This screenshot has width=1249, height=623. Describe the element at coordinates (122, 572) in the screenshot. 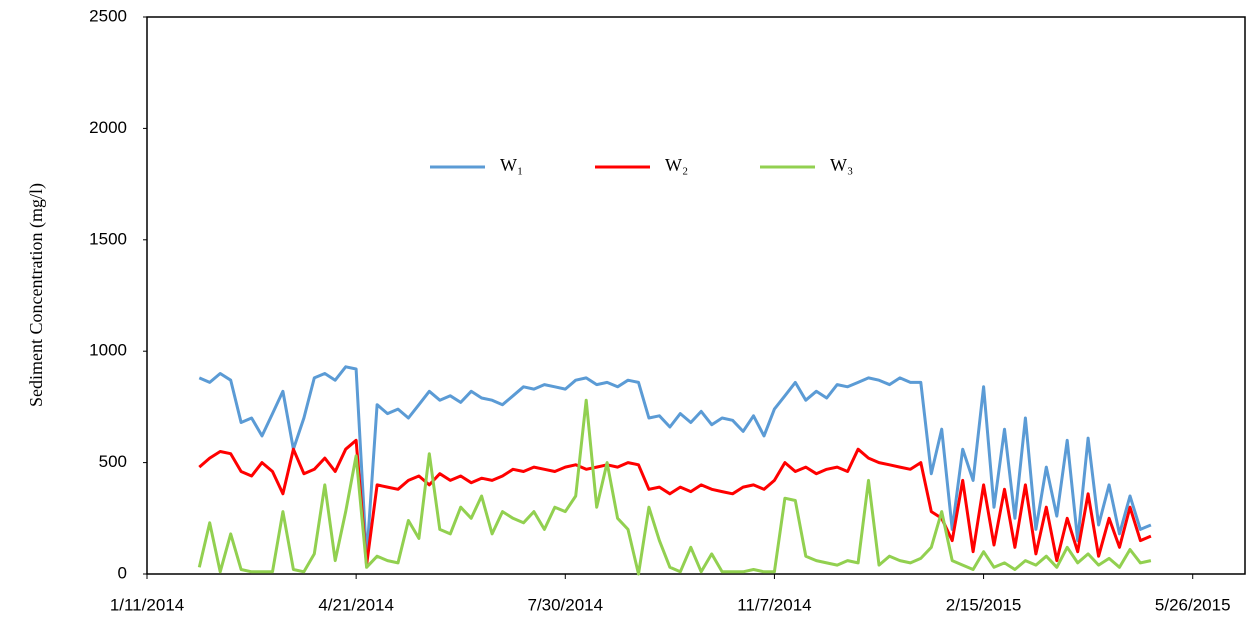

I see `y-tick-label: 0` at that location.